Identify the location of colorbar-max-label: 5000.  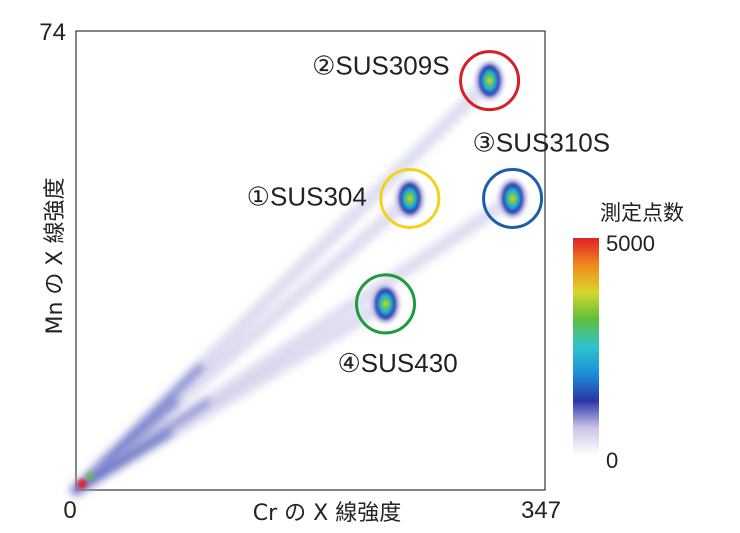
(630, 243).